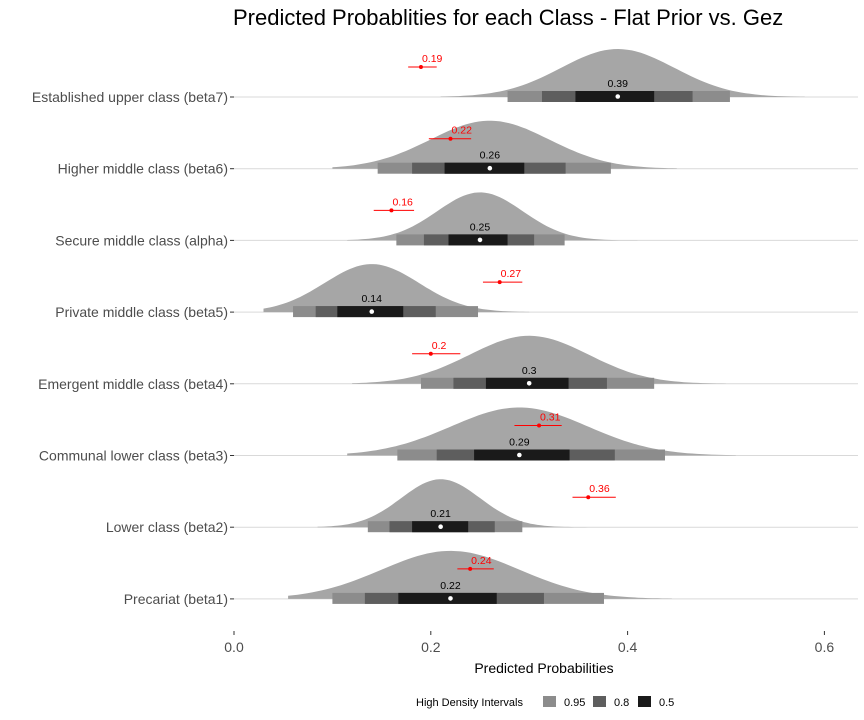 The height and width of the screenshot is (720, 864). Describe the element at coordinates (440, 514) in the screenshot. I see `median-label: 0.21` at that location.